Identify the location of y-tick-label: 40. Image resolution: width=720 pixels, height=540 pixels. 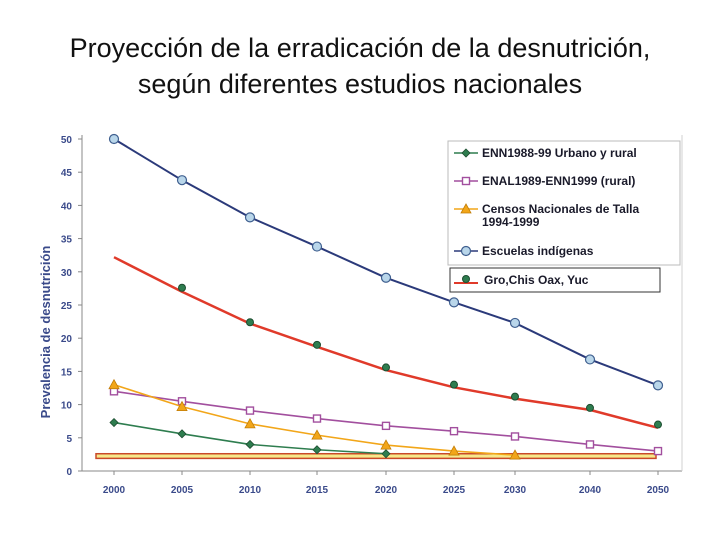
(67, 206).